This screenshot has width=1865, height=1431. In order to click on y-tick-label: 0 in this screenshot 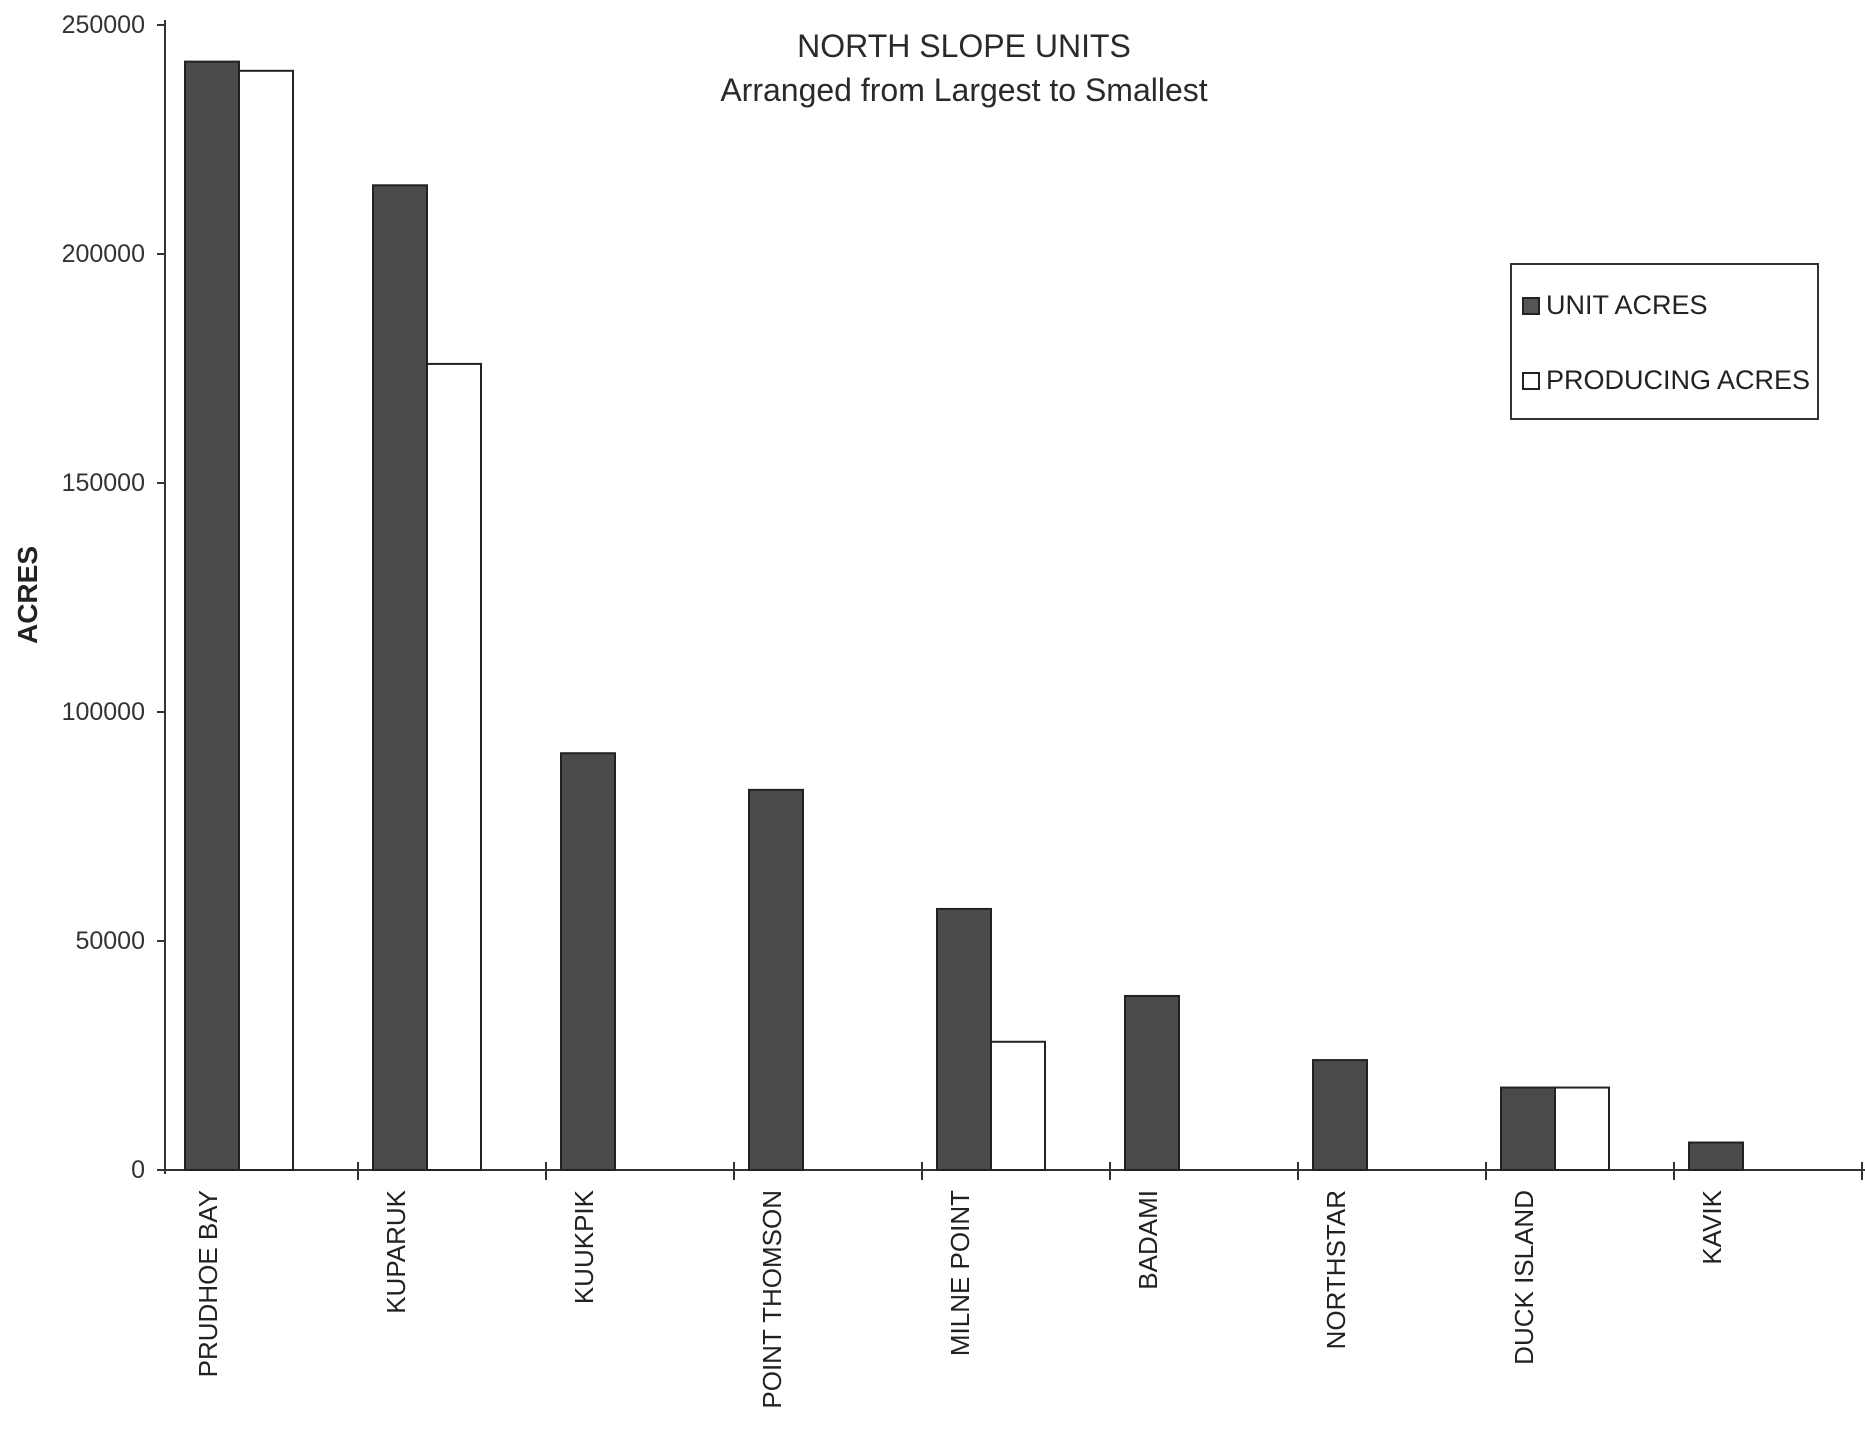, I will do `click(138, 1170)`.